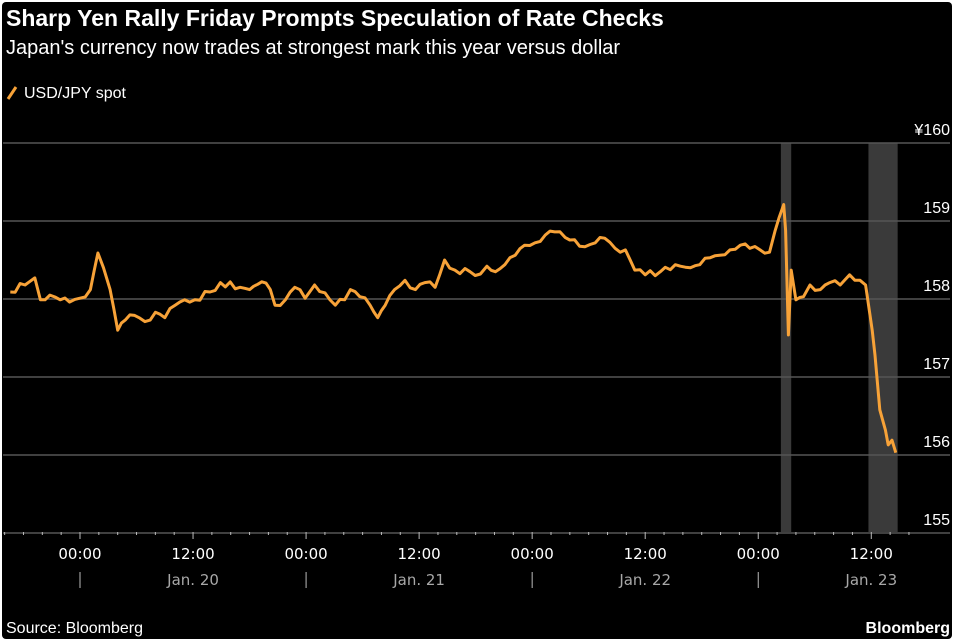 The image size is (956, 643). Describe the element at coordinates (870, 580) in the screenshot. I see `x-date-label: Jan. 23` at that location.